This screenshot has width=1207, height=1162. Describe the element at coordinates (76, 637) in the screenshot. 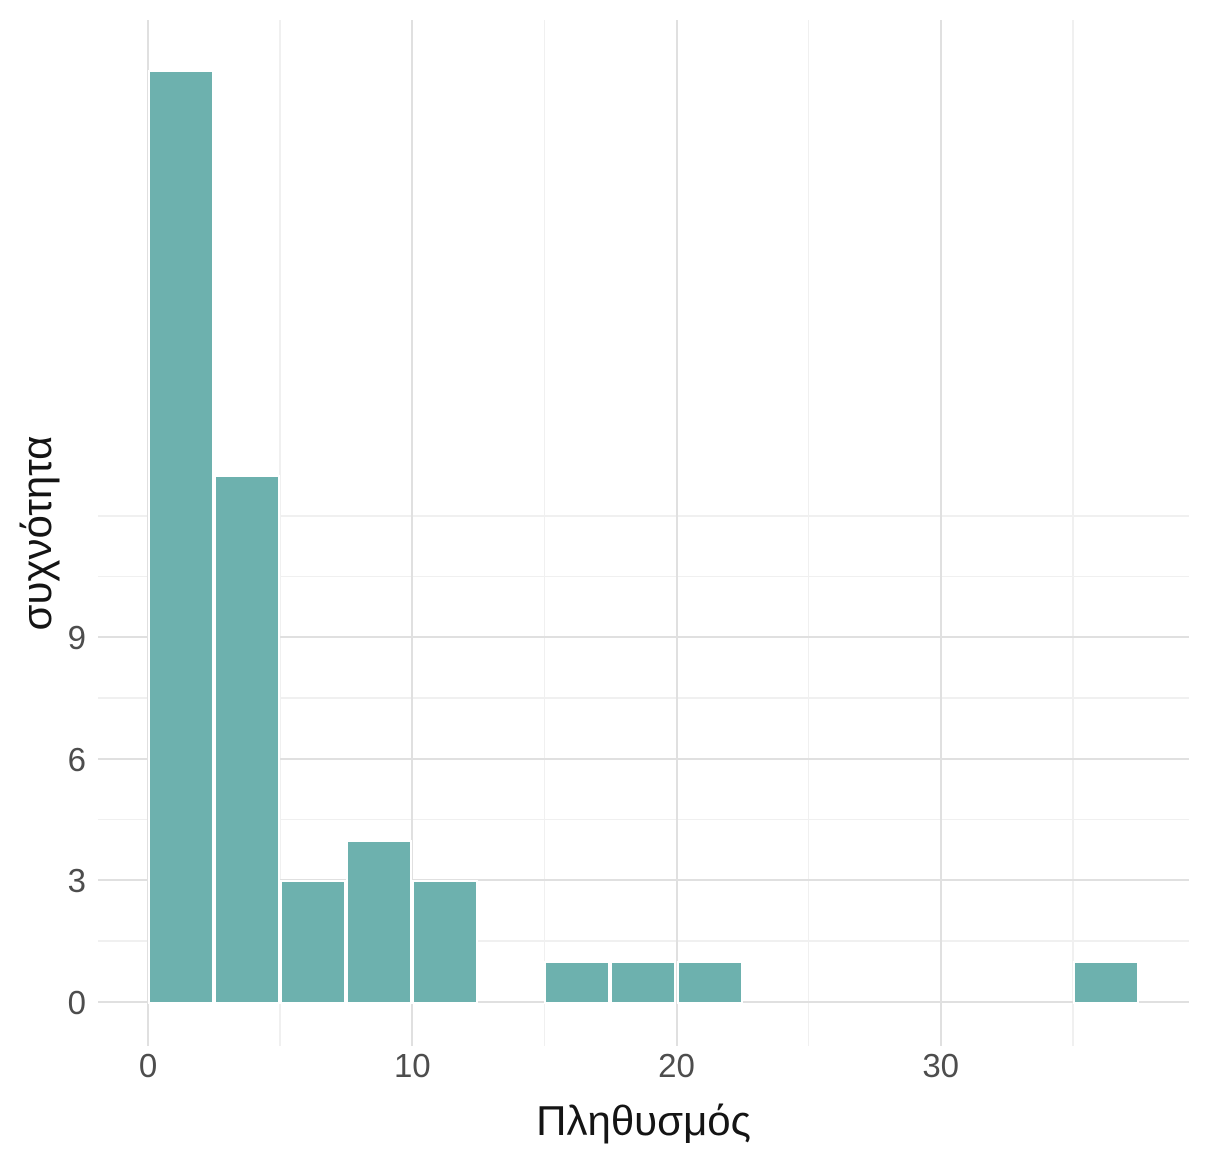

I see `y-tick-label: 9` at that location.